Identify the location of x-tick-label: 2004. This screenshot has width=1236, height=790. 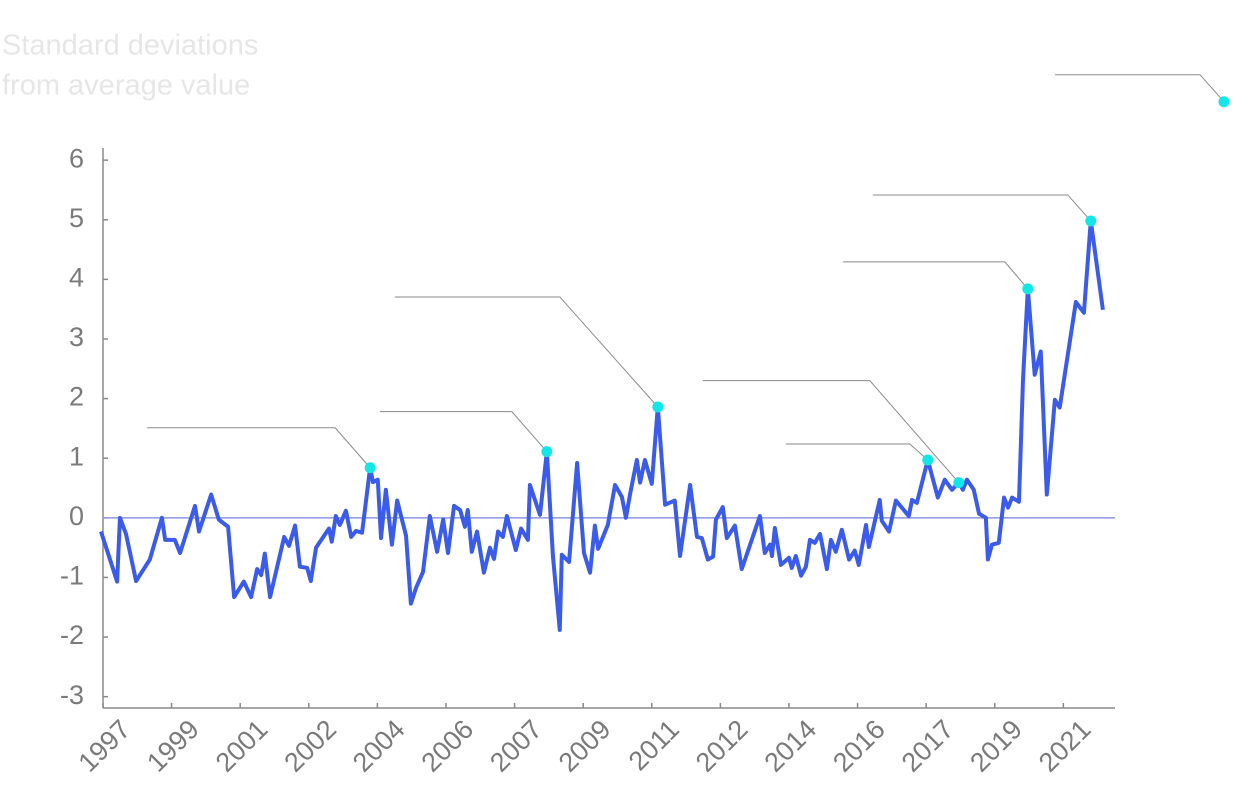
(379, 746).